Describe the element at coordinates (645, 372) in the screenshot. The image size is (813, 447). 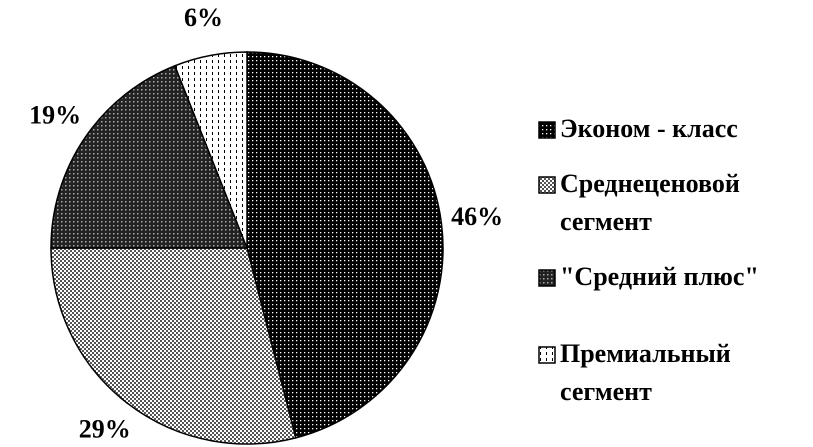
I see `legend-label: Премиальный сегмент` at that location.